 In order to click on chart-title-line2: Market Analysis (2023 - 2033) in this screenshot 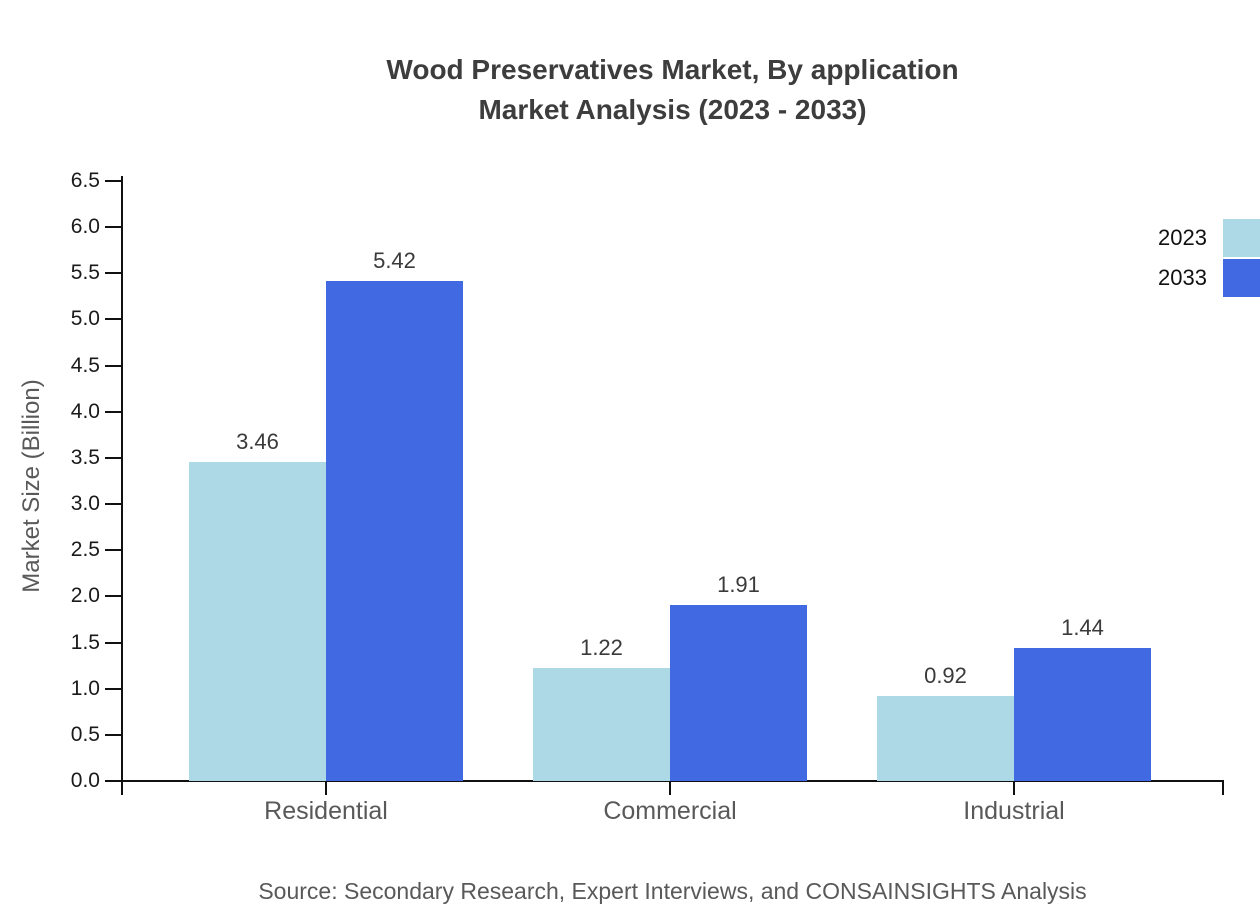, I will do `click(672, 109)`.